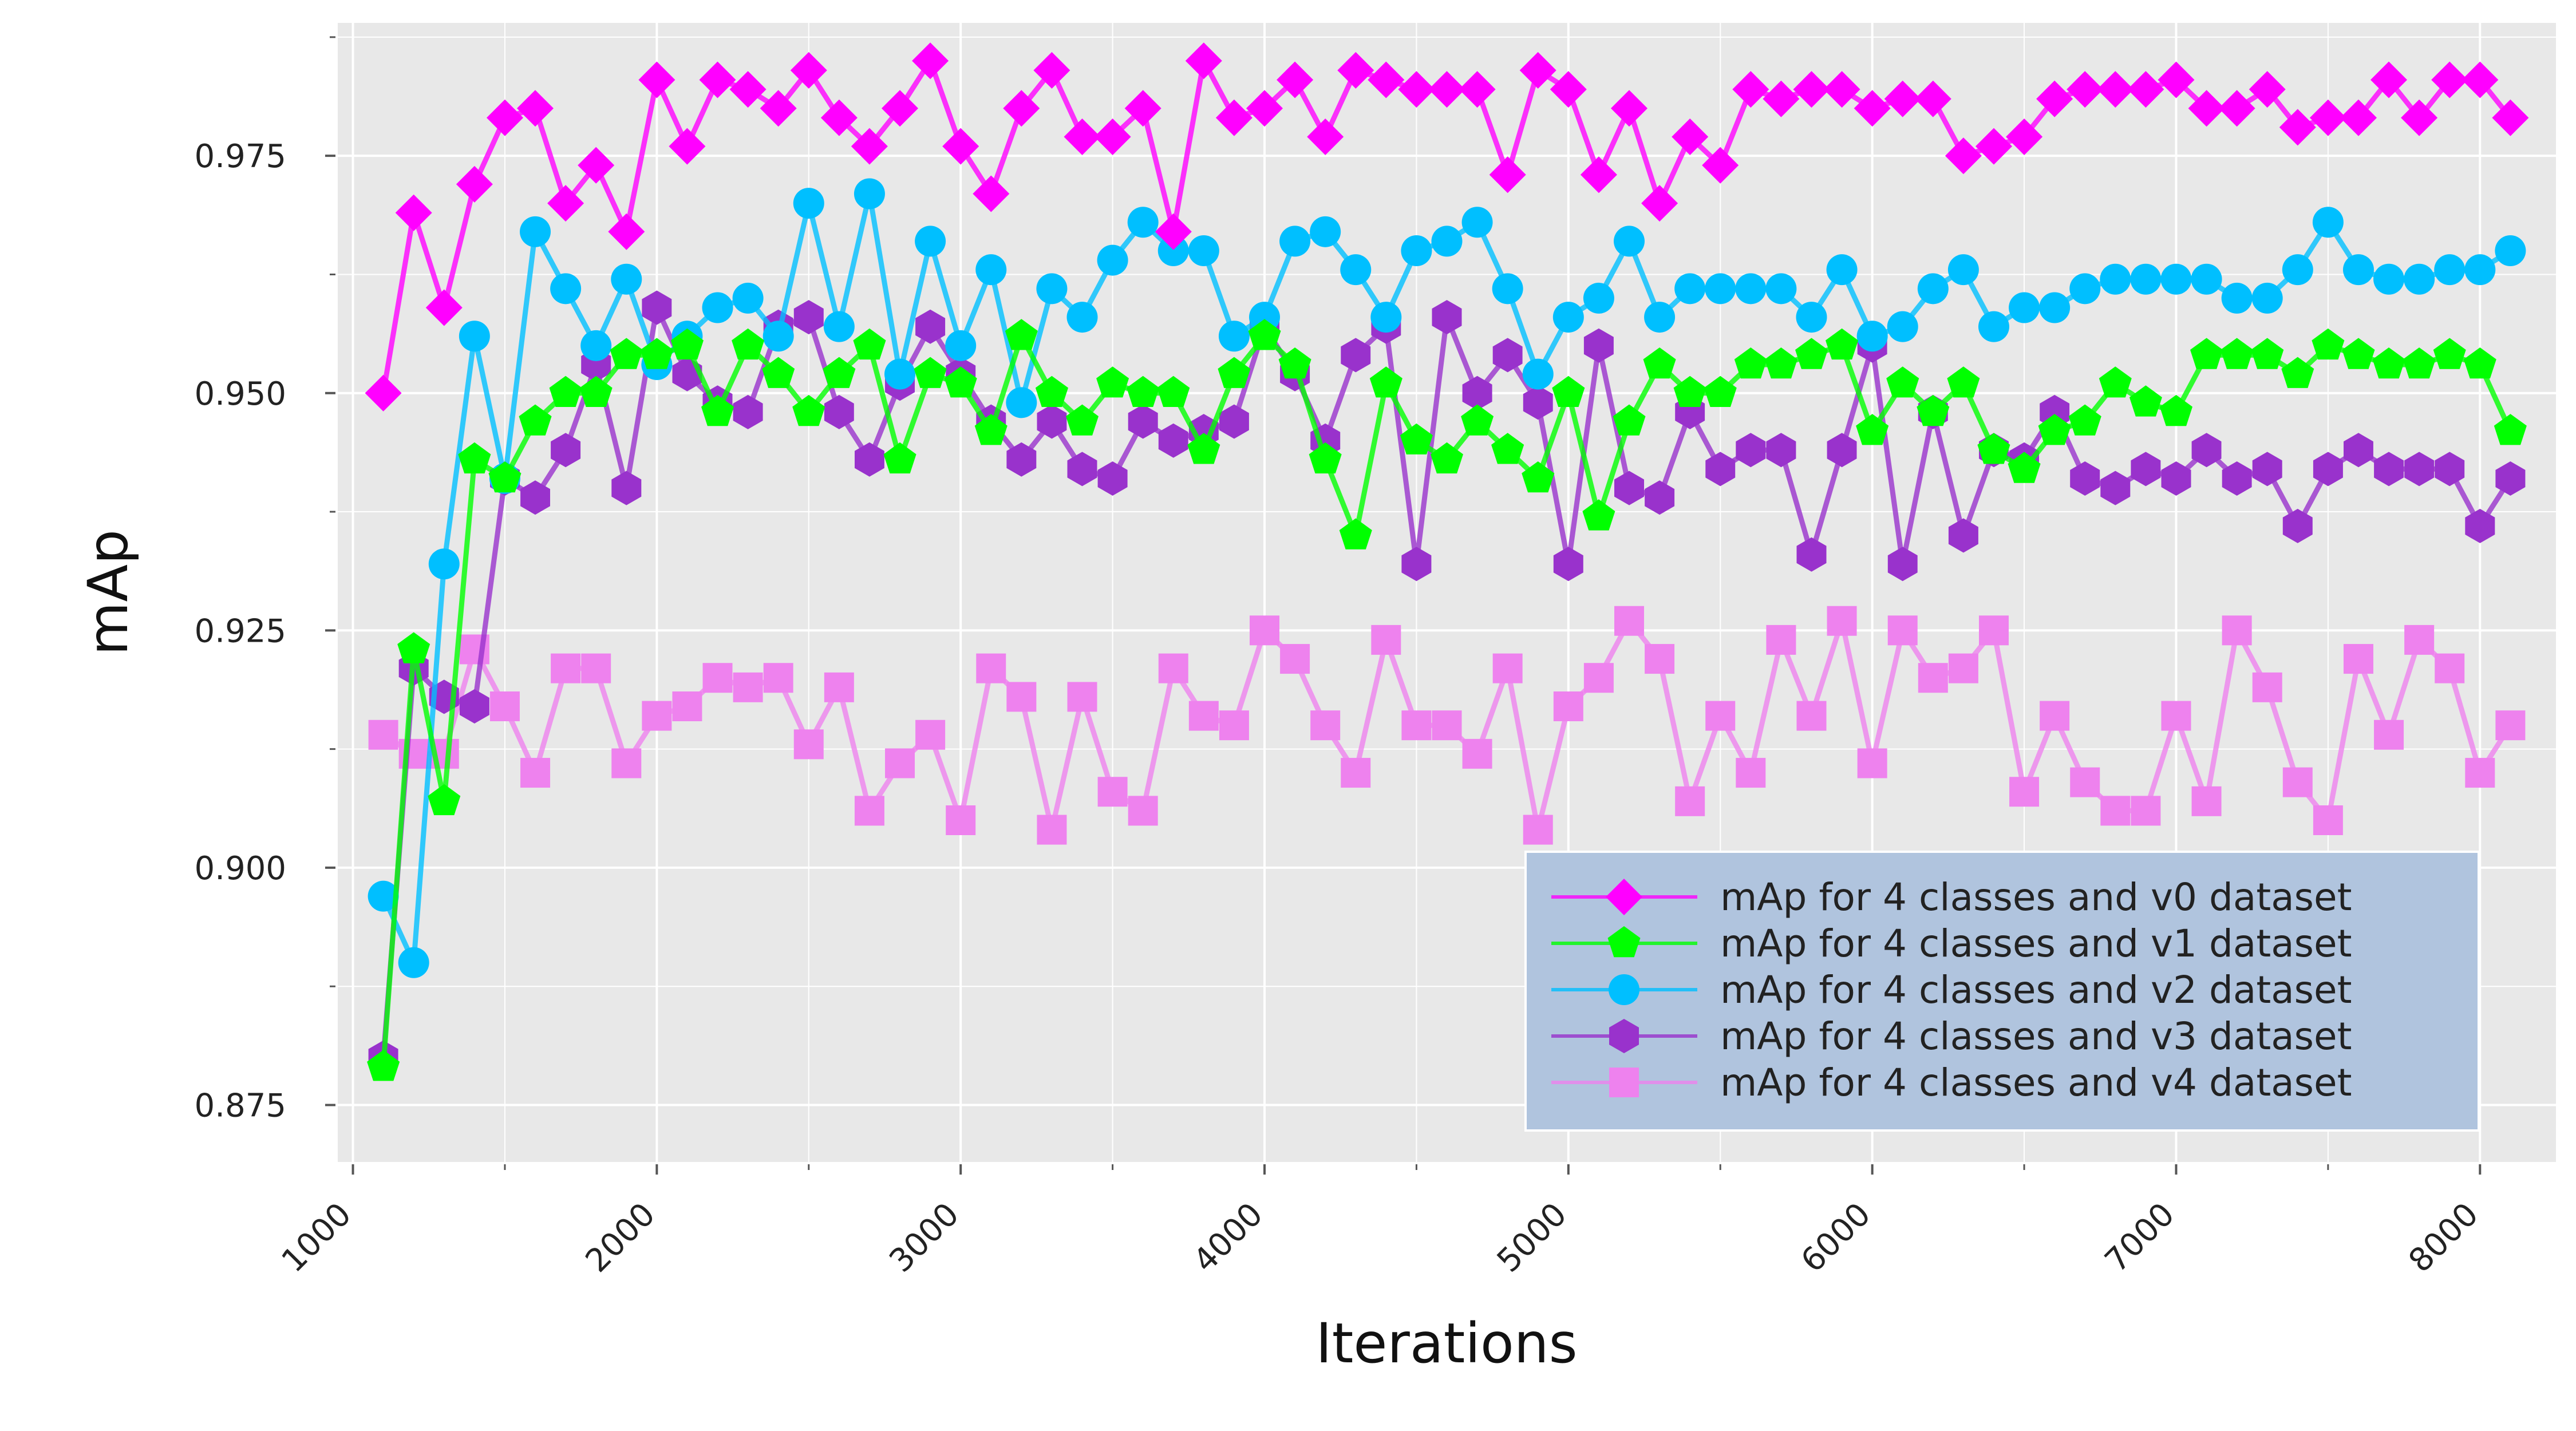 The height and width of the screenshot is (1431, 2576). Describe the element at coordinates (924, 1238) in the screenshot. I see `x-tick-label: 3000` at that location.